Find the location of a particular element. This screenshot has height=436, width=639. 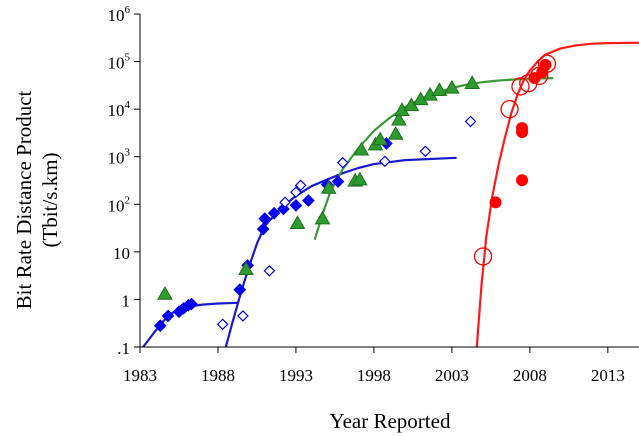

y-tick-label: 10⁴ is located at coordinates (119, 109).